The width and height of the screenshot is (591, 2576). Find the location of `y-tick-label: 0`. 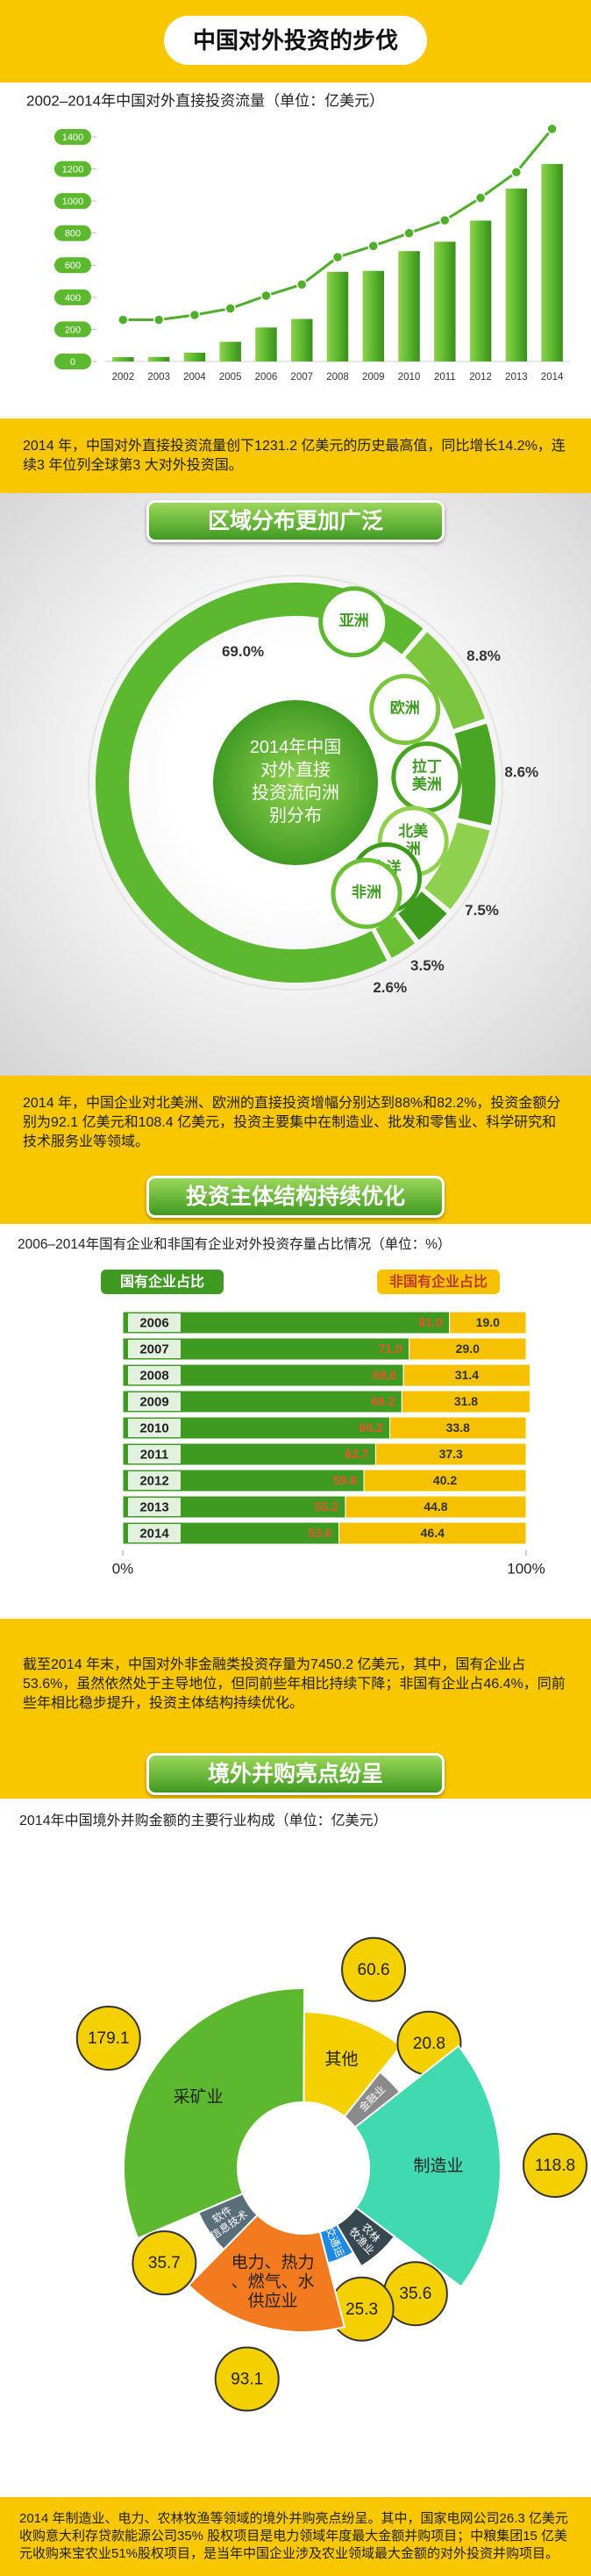

y-tick-label: 0 is located at coordinates (72, 362).